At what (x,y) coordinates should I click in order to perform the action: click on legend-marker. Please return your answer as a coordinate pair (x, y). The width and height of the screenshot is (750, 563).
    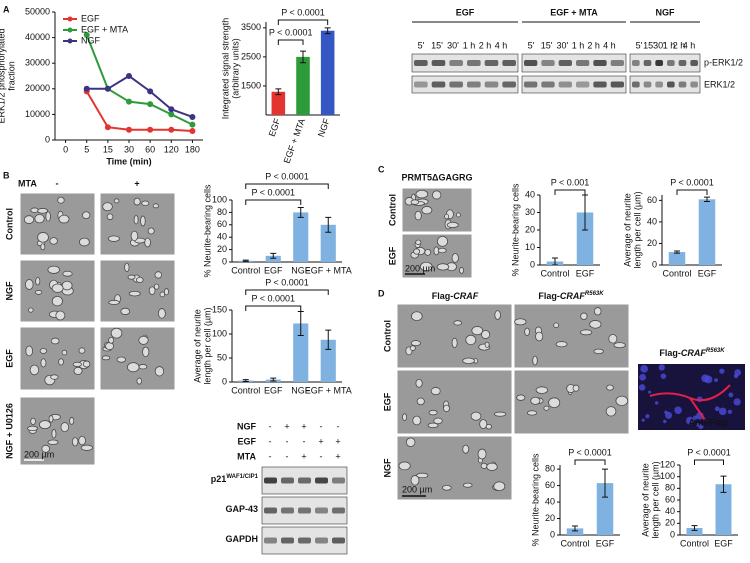
    Looking at the image, I should click on (70, 41).